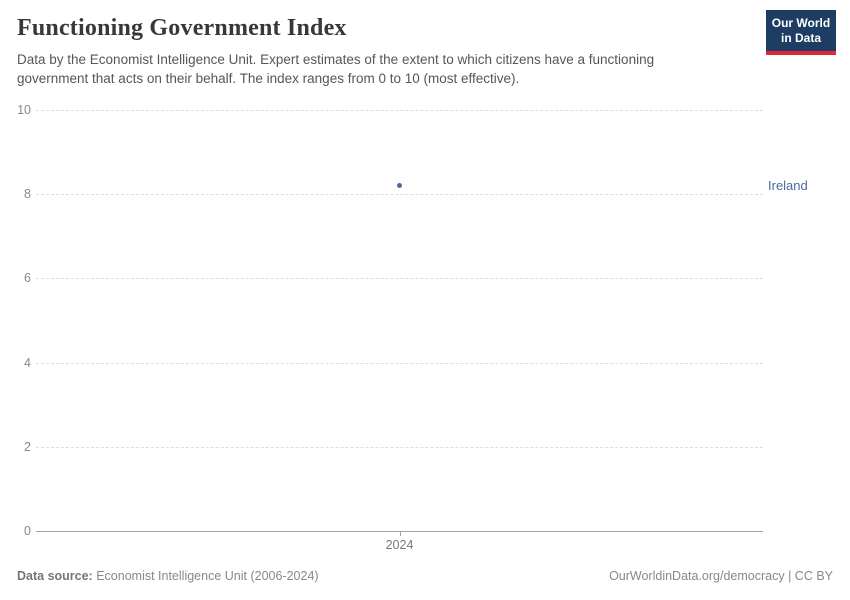 This screenshot has width=850, height=600. What do you see at coordinates (182, 28) in the screenshot?
I see `chart-title: Functioning Government Index` at bounding box center [182, 28].